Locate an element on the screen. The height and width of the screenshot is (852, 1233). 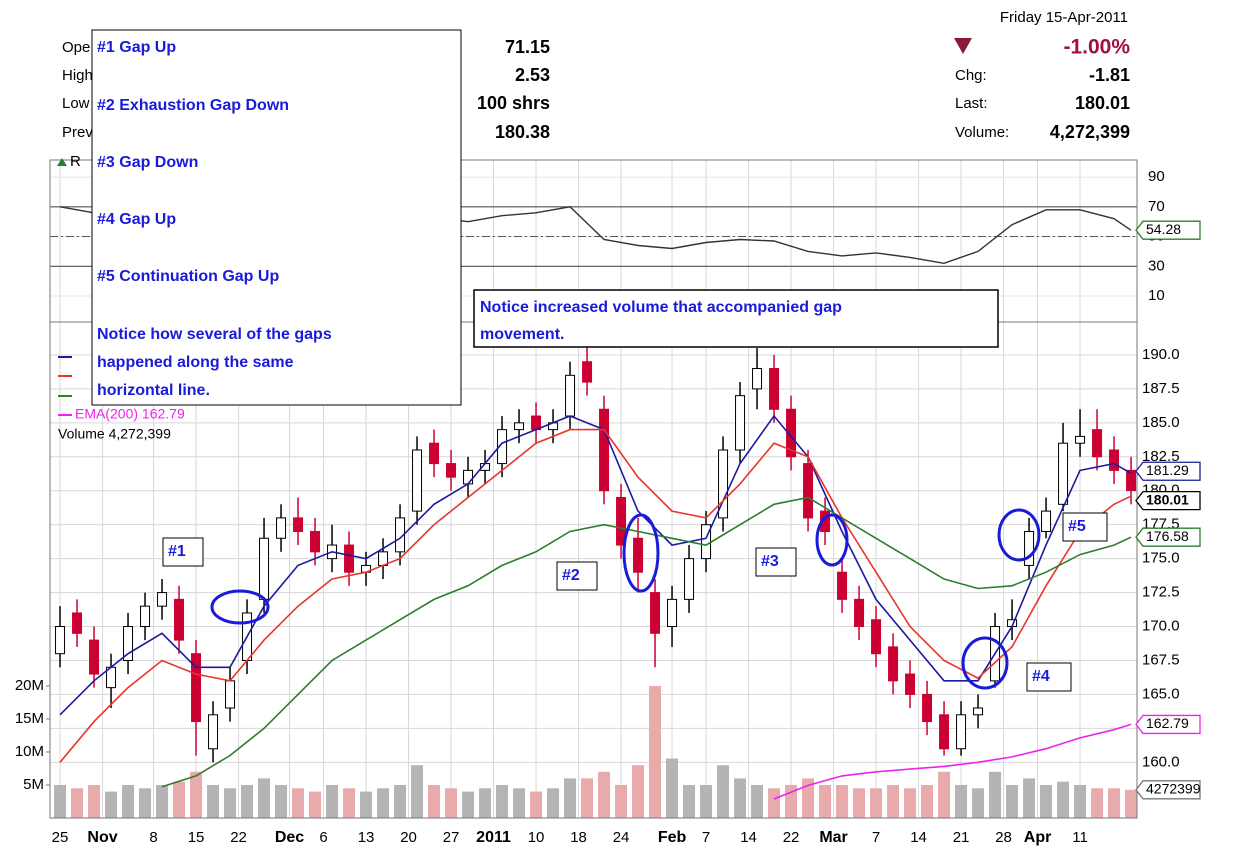
x-tick-label: 10 is located at coordinates (536, 837).